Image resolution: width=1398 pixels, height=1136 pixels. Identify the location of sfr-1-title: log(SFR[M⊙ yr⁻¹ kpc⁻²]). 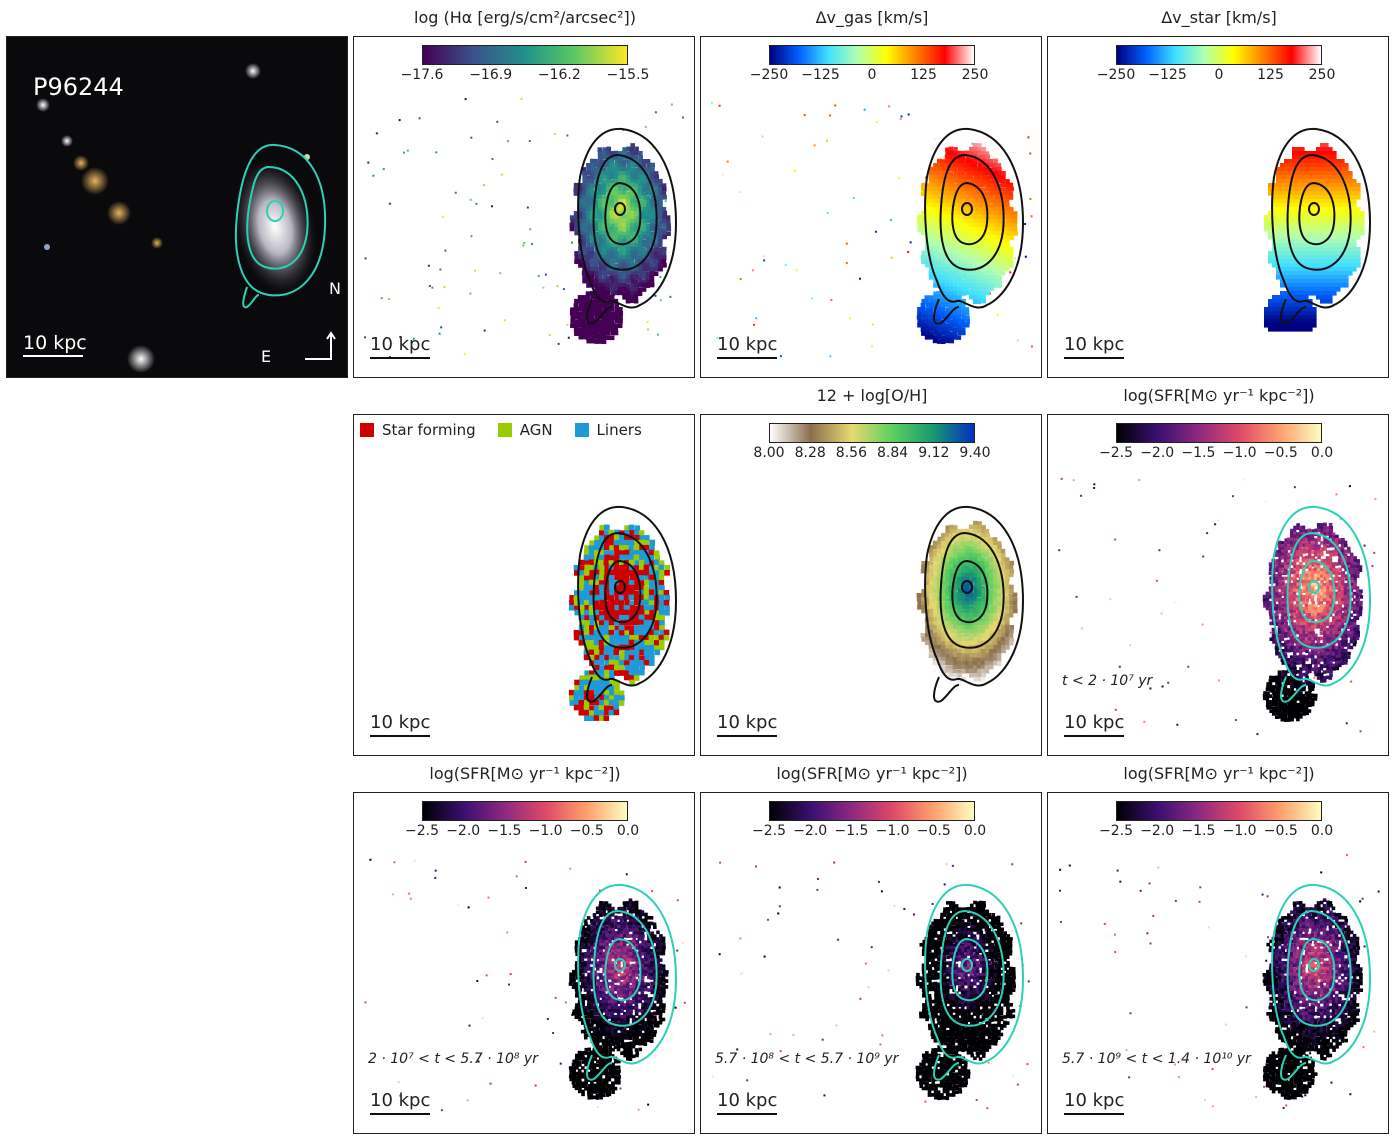
(525, 773).